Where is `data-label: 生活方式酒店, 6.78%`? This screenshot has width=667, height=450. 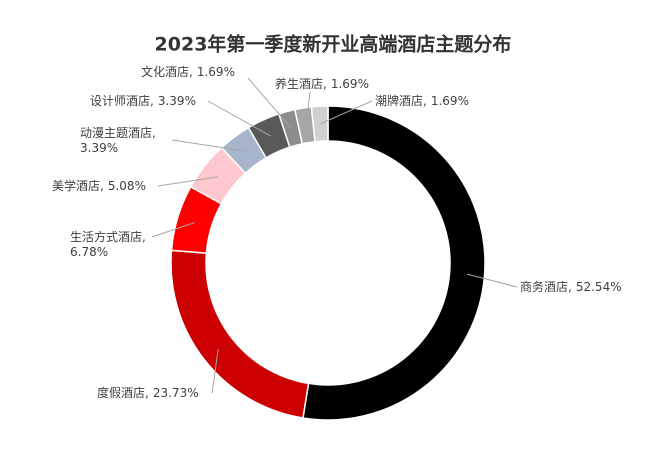
data-label: 生活方式酒店, 6.78% is located at coordinates (108, 244).